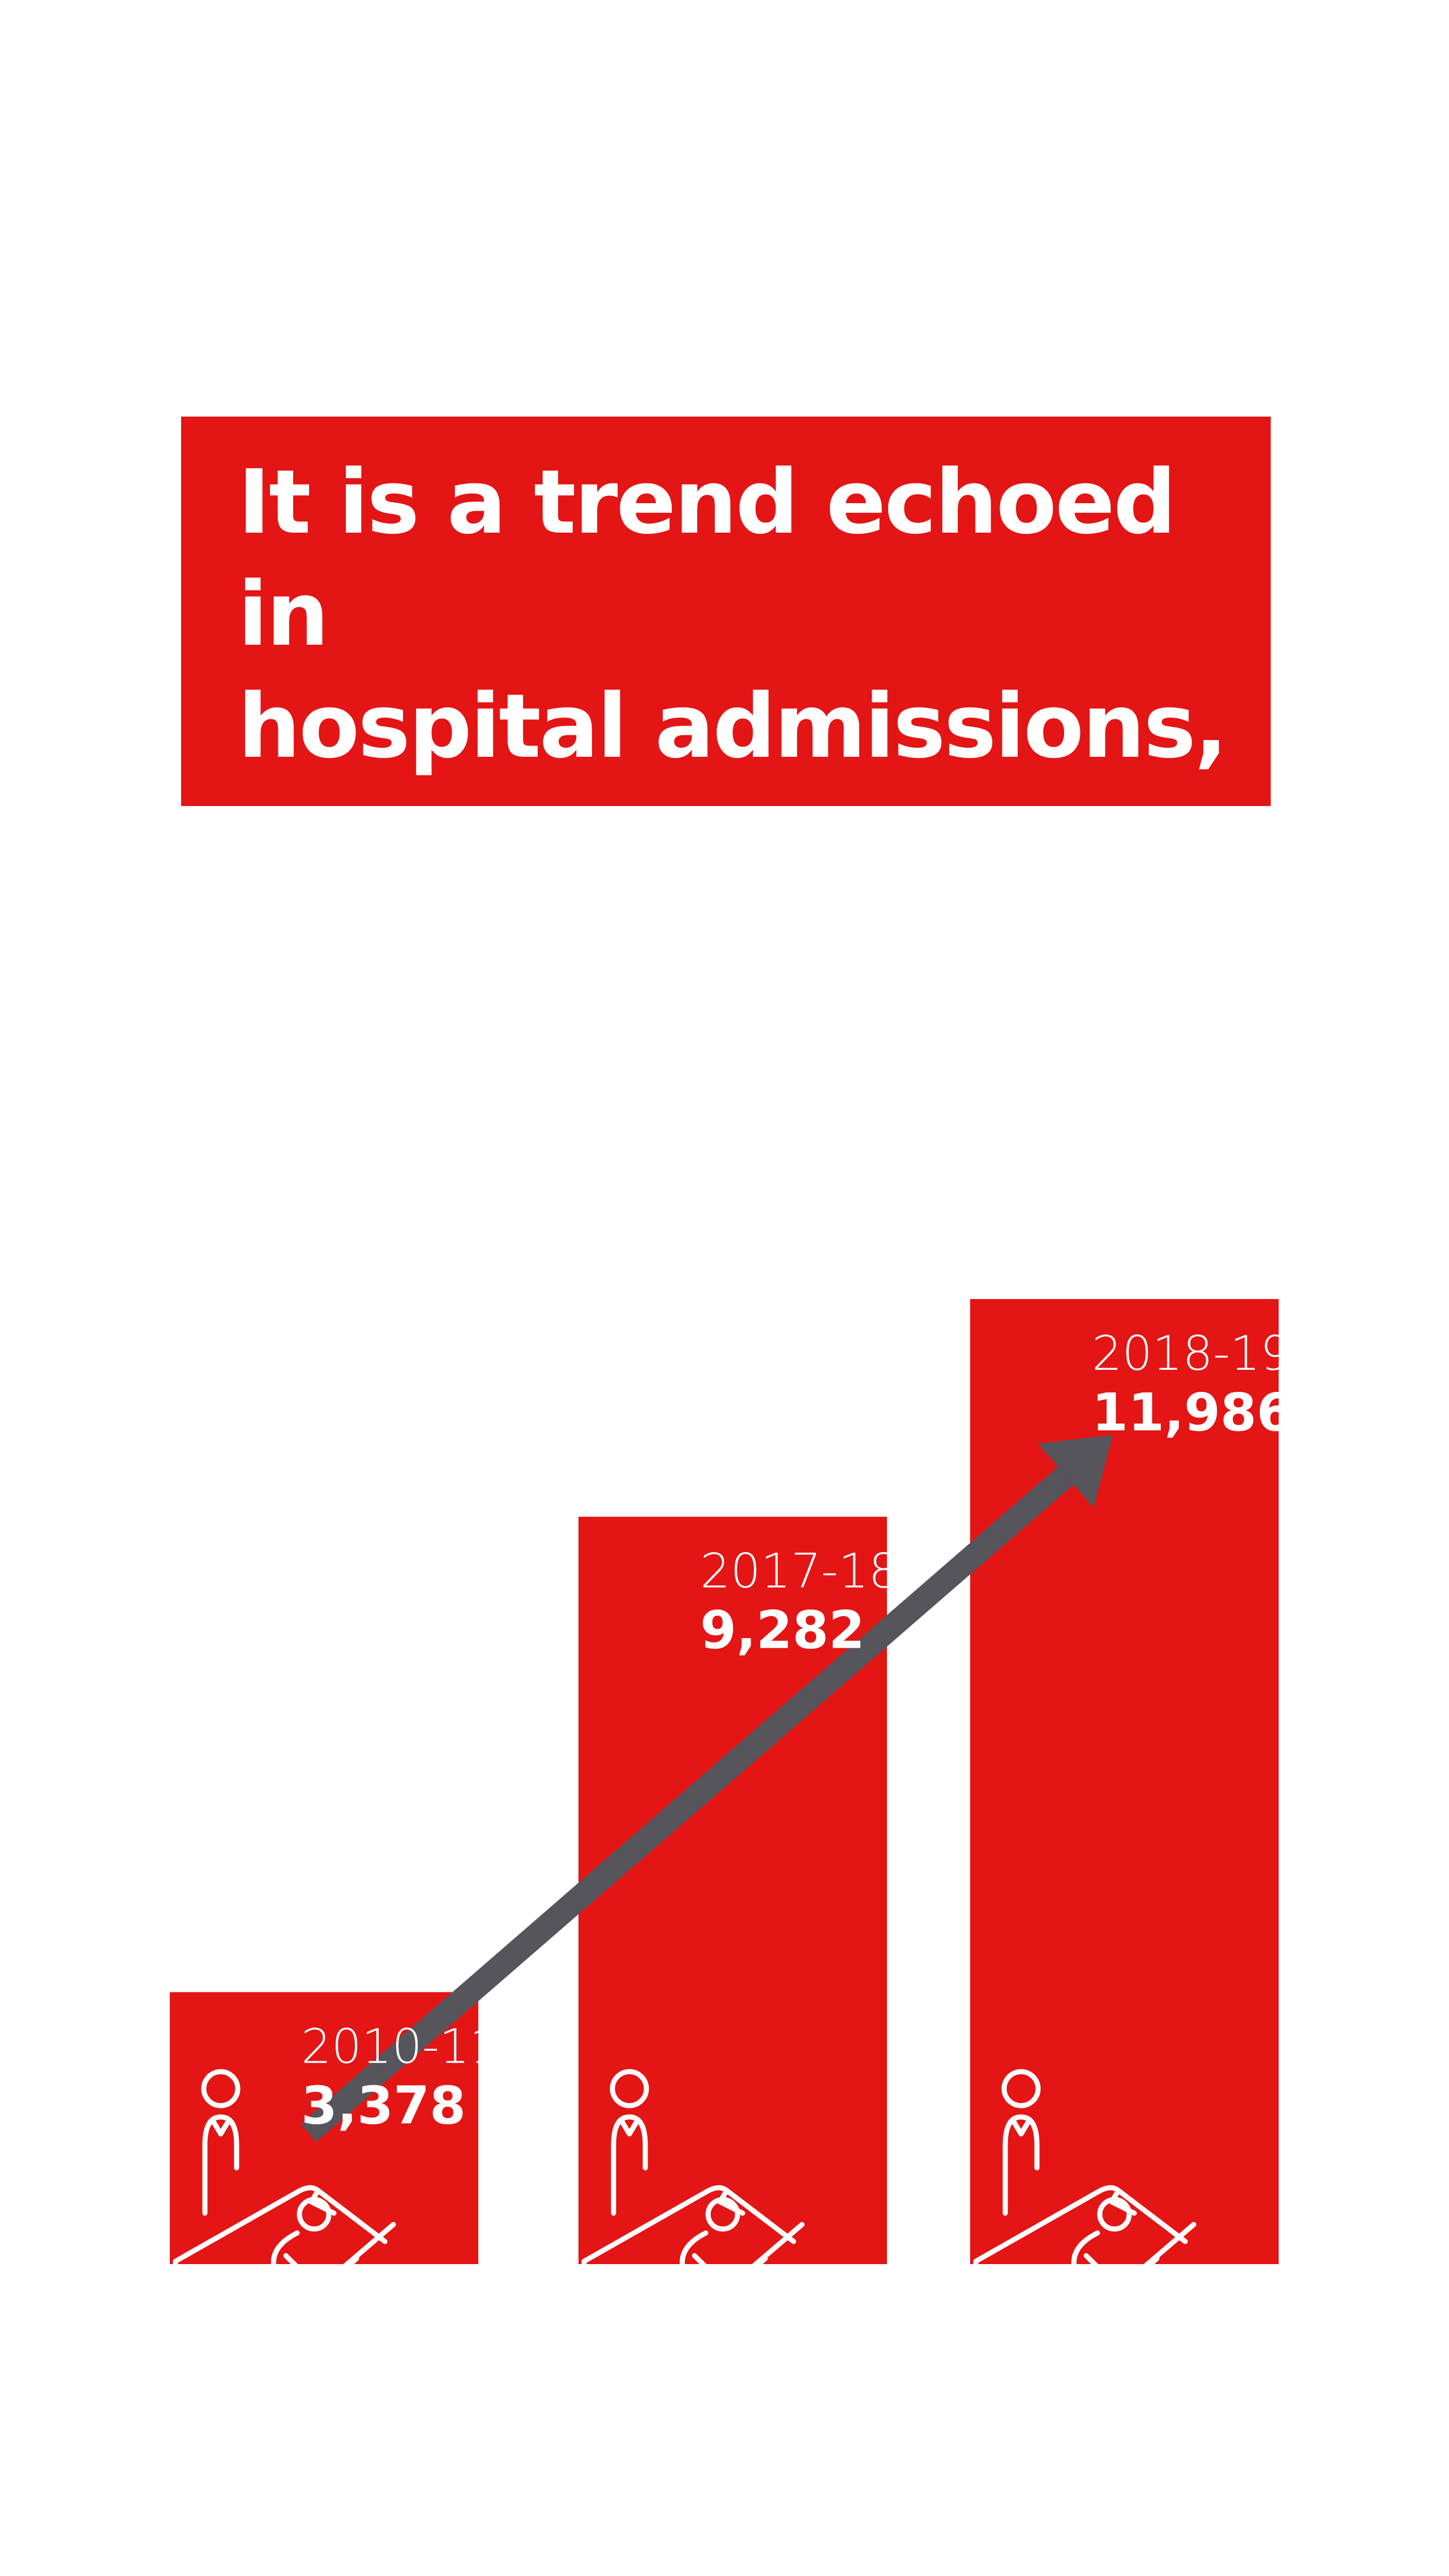 The width and height of the screenshot is (1449, 2576). I want to click on category-label: 2018-19, so click(1191, 1353).